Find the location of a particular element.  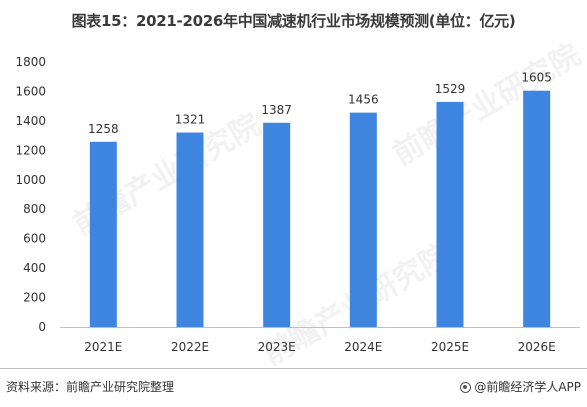

y-tick-label: 800 is located at coordinates (34, 209).